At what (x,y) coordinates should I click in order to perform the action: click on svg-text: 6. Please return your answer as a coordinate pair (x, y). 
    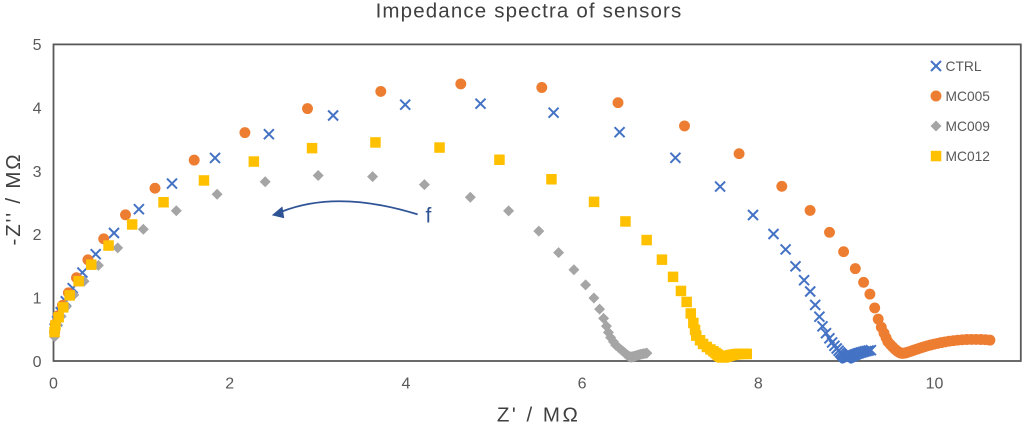
    Looking at the image, I should click on (582, 384).